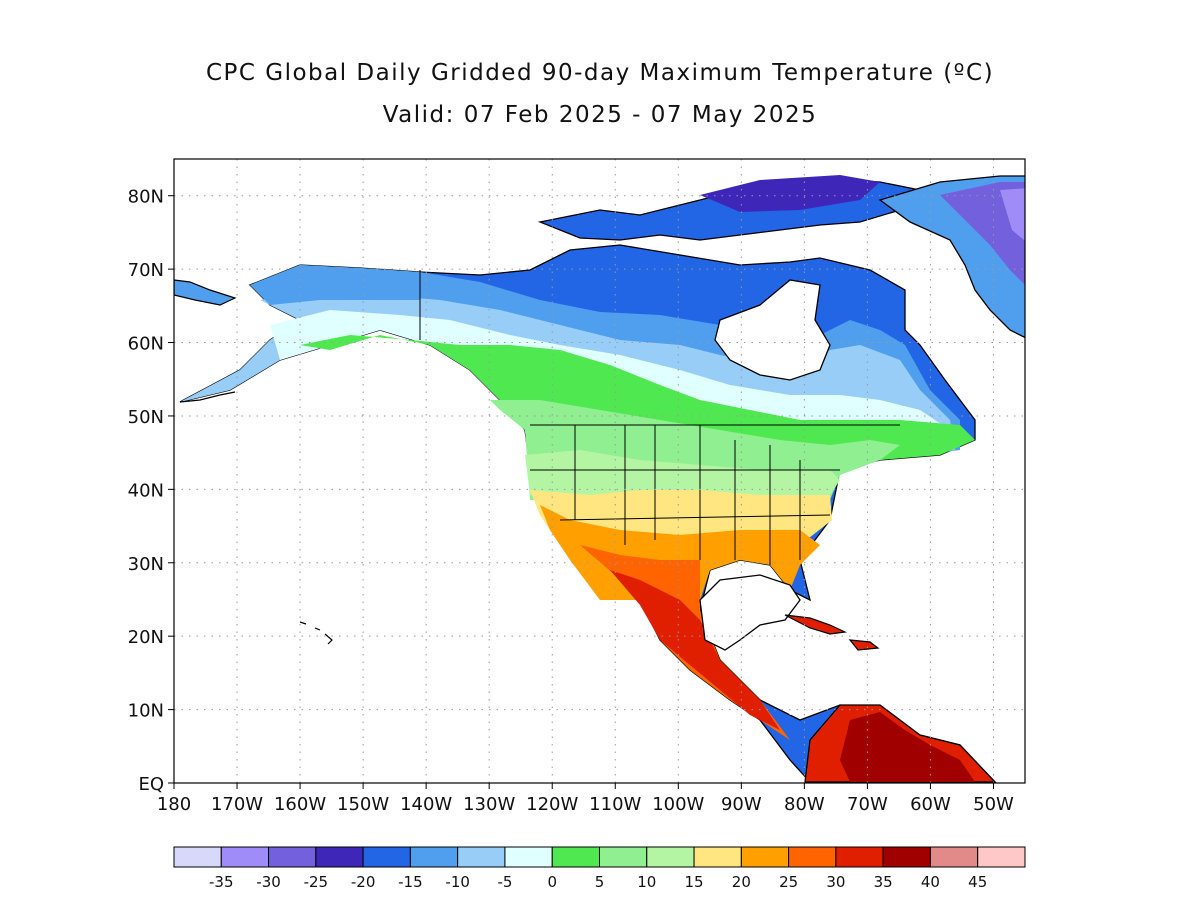 Image resolution: width=1200 pixels, height=900 pixels. I want to click on latitude-axis: 80N 70N 60N 50N 40N 30N 20N 10N EQ, so click(151, 491).